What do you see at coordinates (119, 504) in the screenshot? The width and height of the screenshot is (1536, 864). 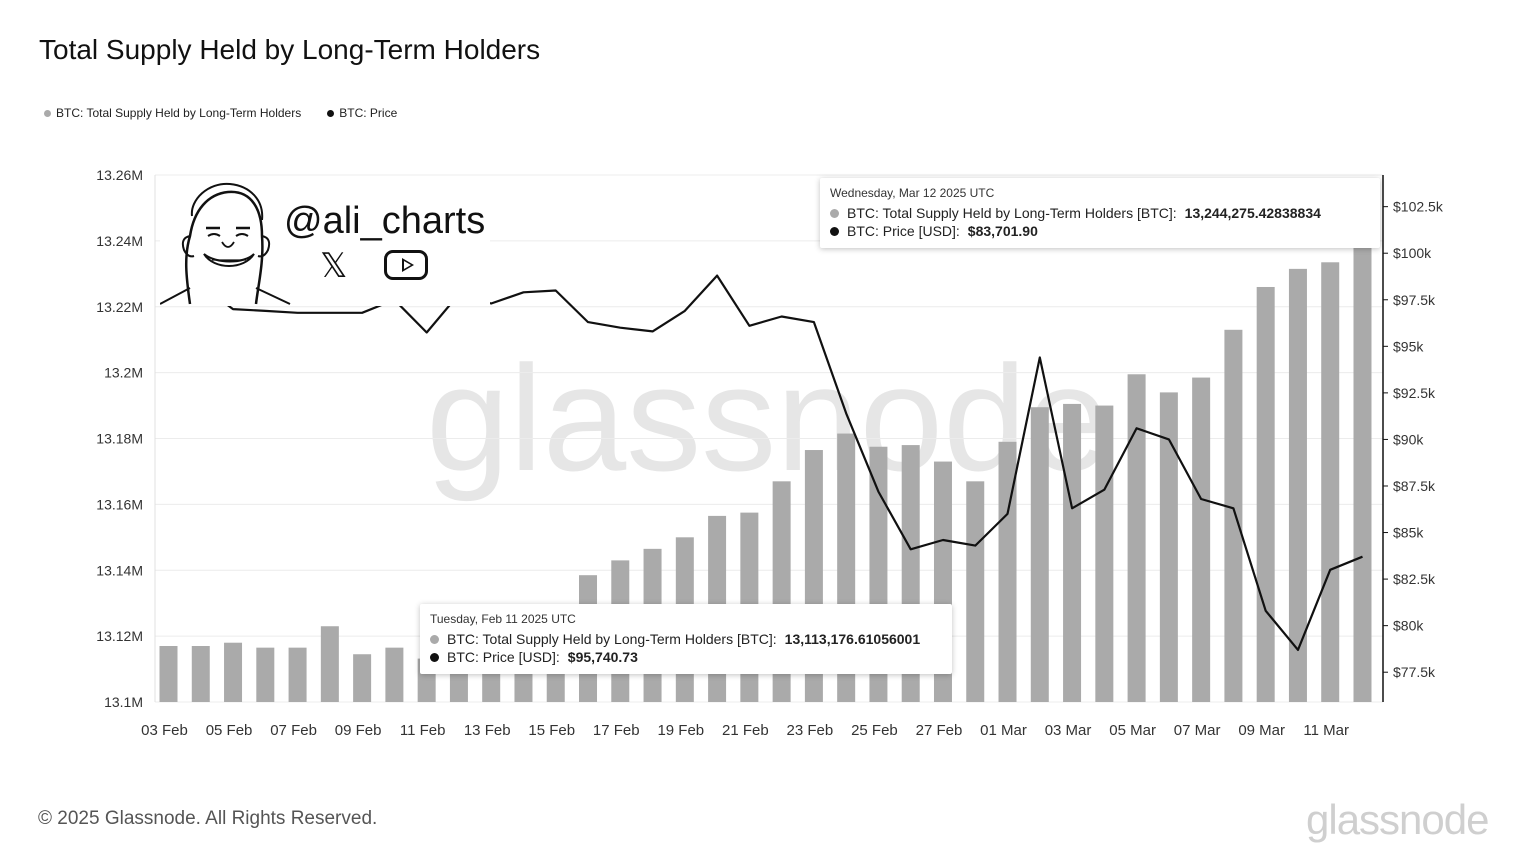 I see `y-left-tick-label: 13.16M` at bounding box center [119, 504].